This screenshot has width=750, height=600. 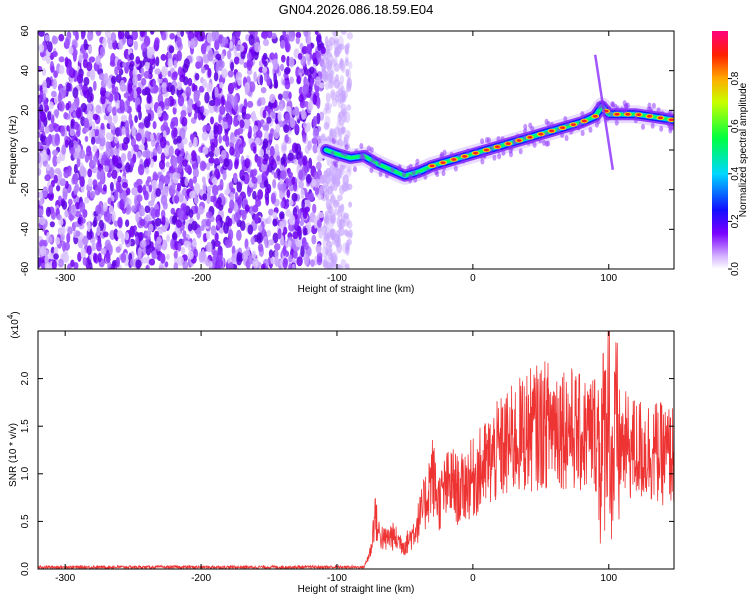 What do you see at coordinates (25, 268) in the screenshot?
I see `y-tick-label: -60` at bounding box center [25, 268].